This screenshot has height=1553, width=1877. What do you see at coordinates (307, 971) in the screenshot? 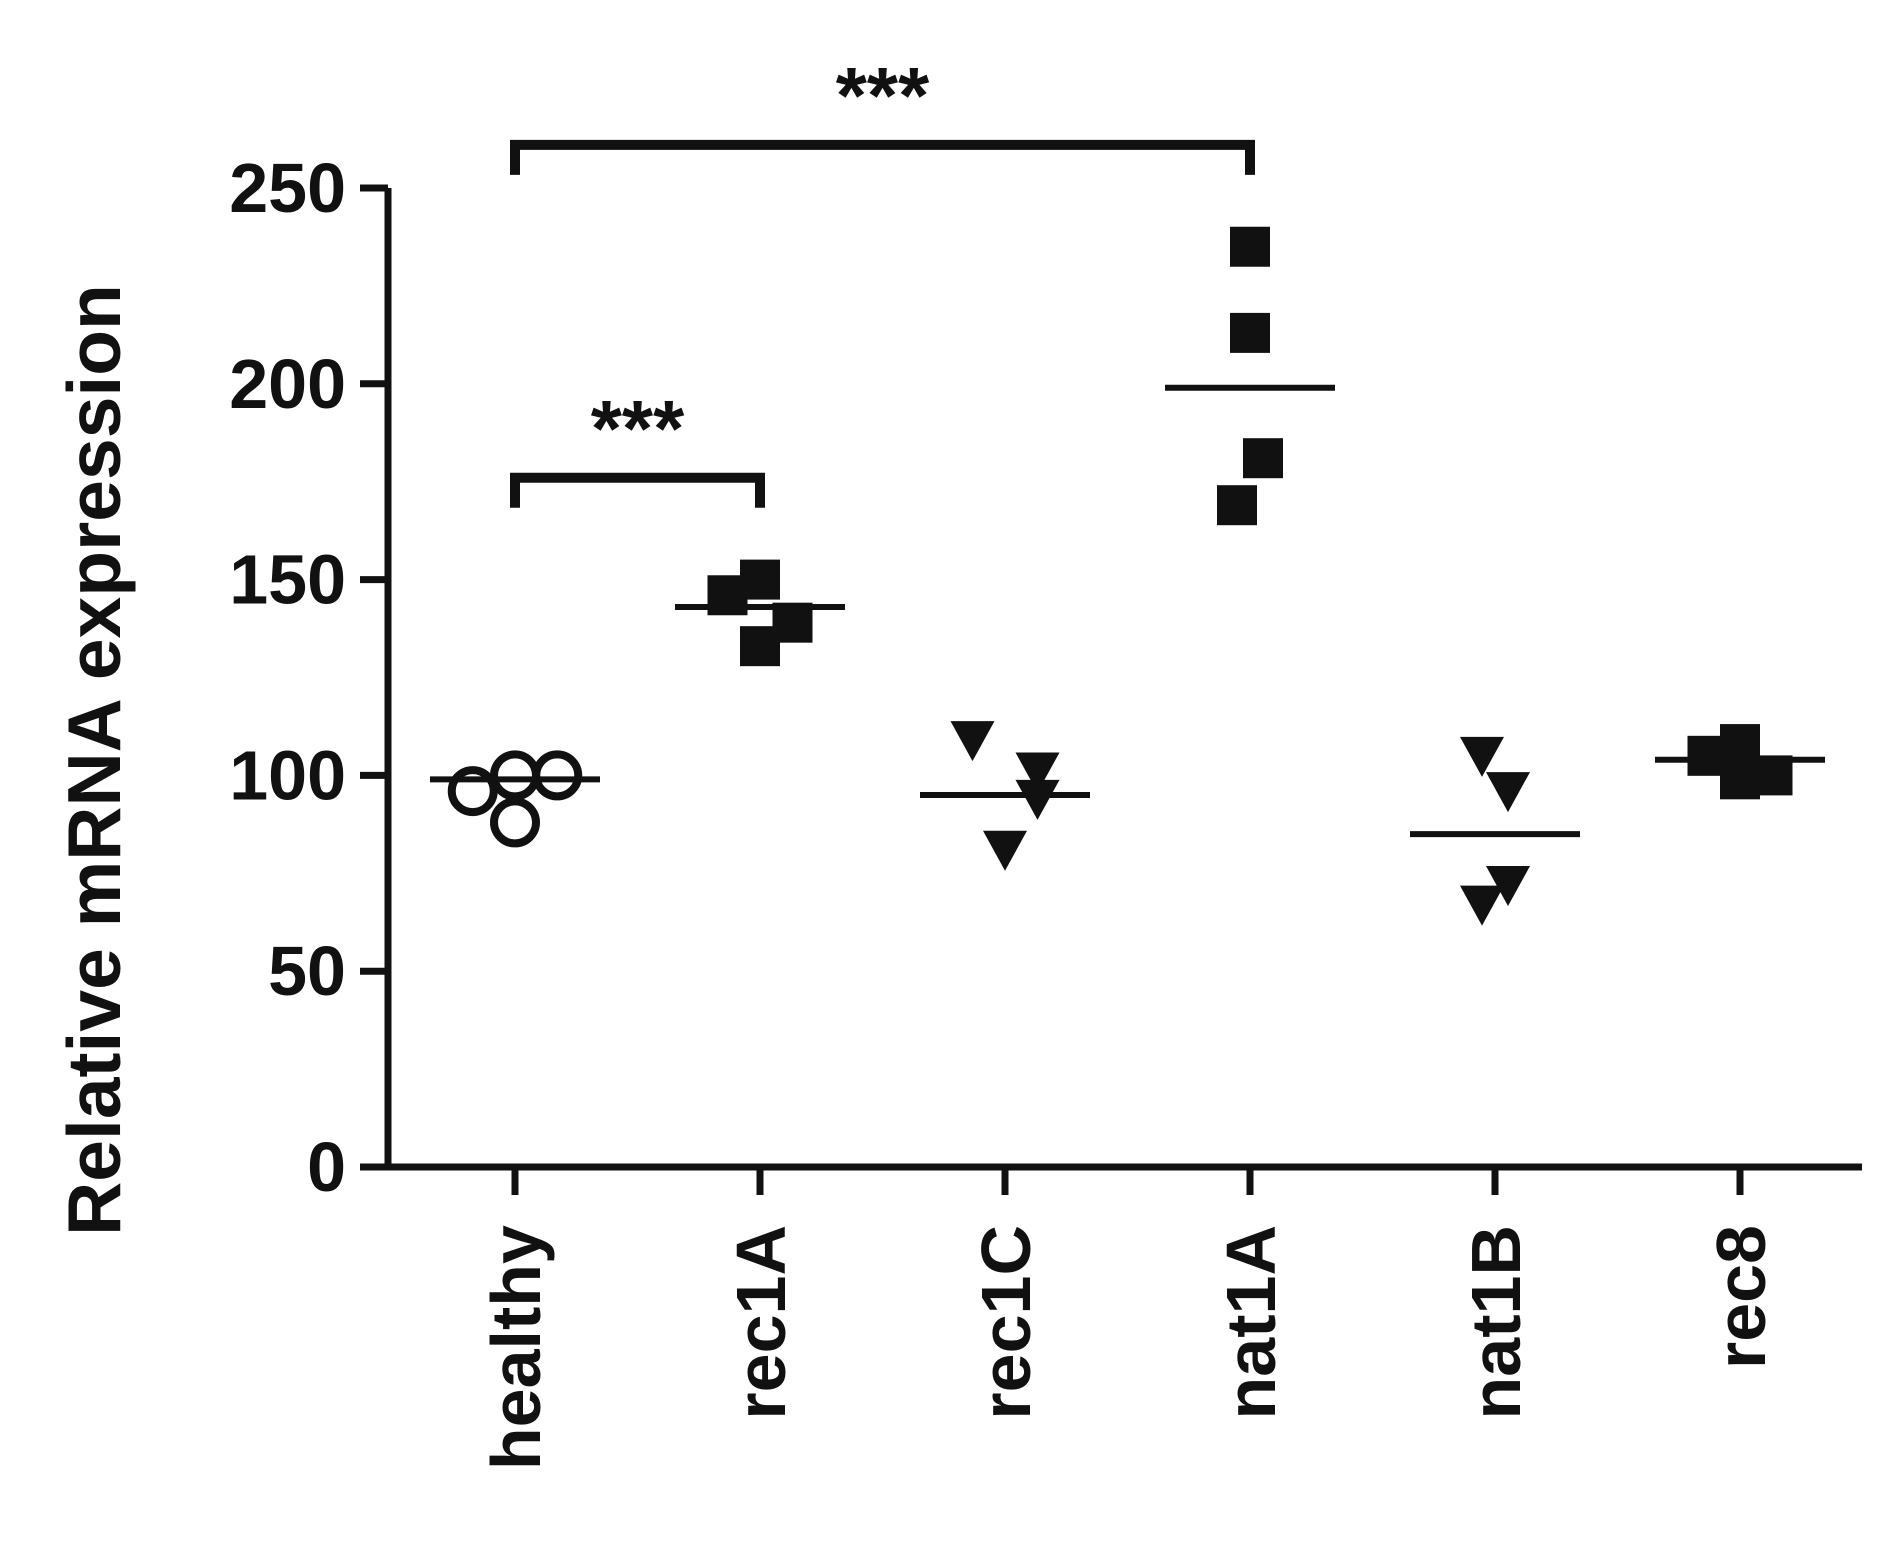
I see `y-tick-label: 50` at bounding box center [307, 971].